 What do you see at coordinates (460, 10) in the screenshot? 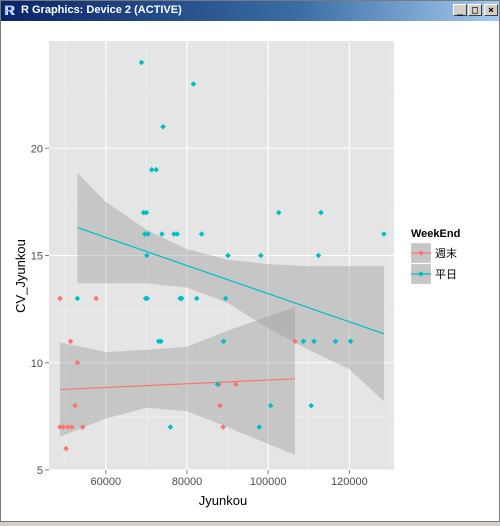
I see `minimize-button: _` at bounding box center [460, 10].